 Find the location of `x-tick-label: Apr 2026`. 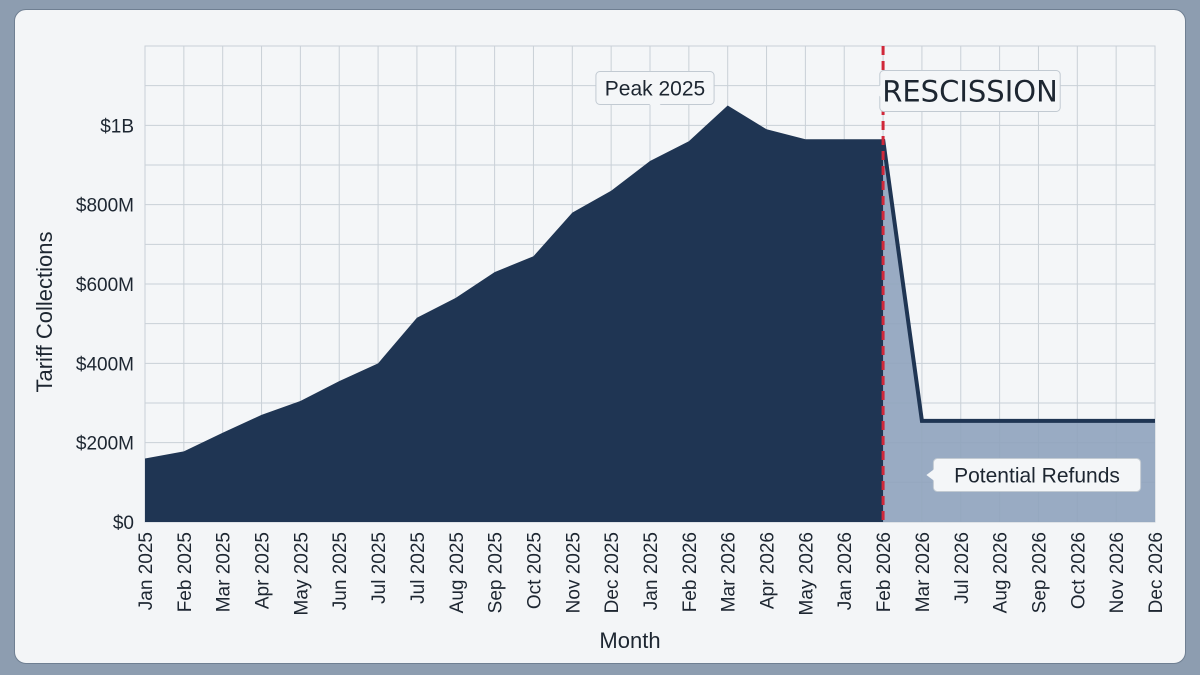

x-tick-label: Apr 2026 is located at coordinates (768, 570).